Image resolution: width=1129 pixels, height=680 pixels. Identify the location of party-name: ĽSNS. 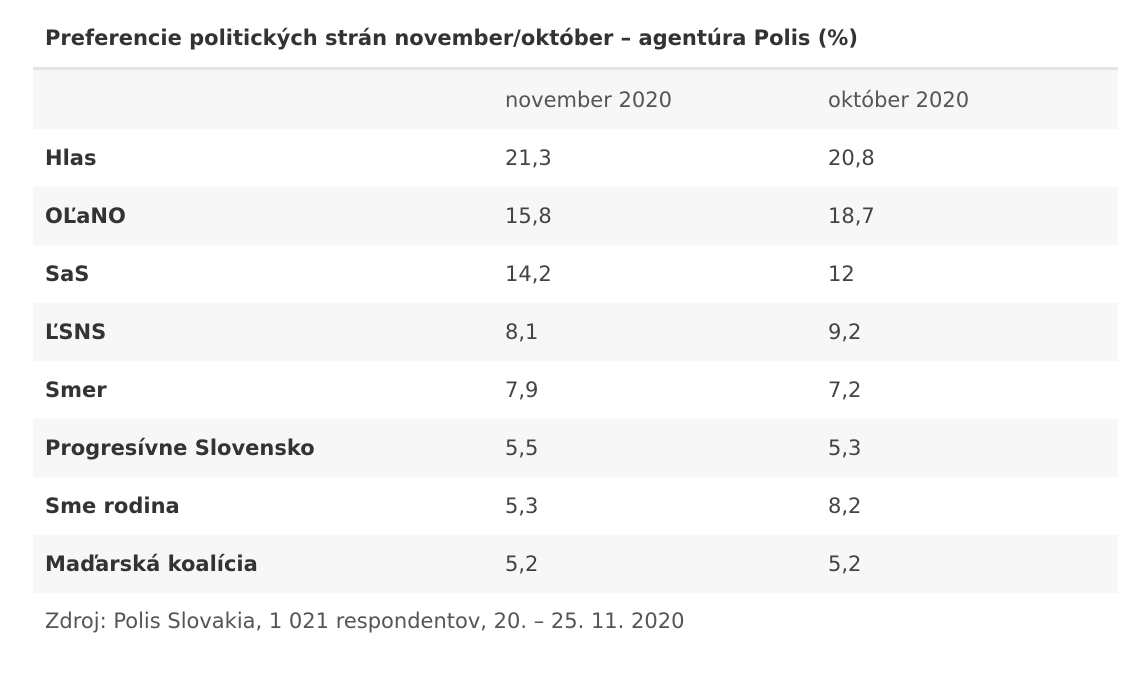
(76, 332).